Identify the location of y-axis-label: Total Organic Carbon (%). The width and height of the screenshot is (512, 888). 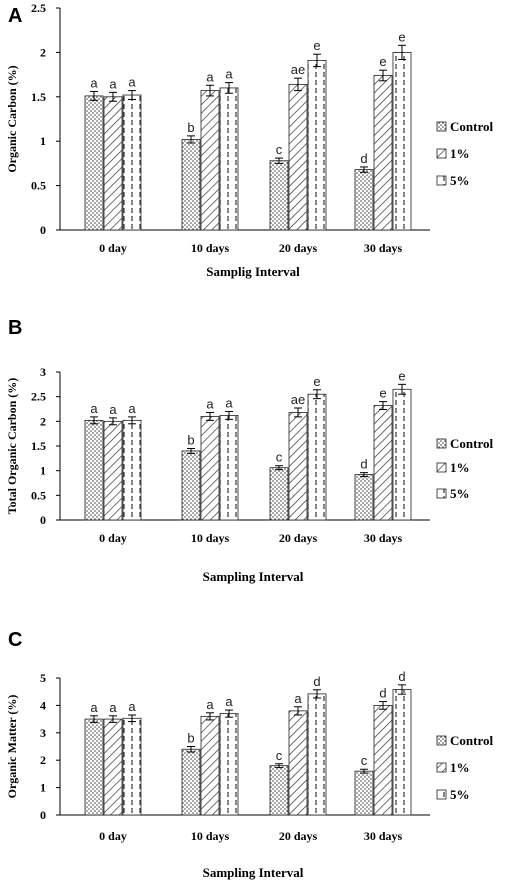
(12, 446).